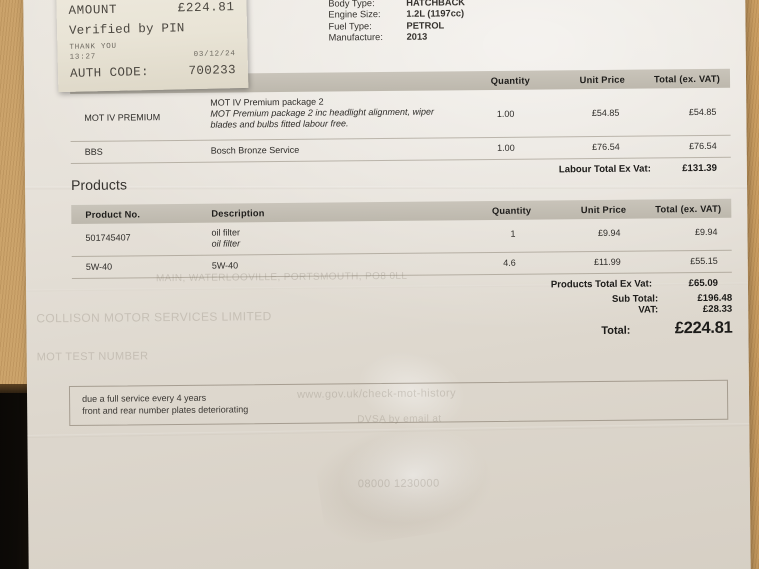 The image size is (759, 569). What do you see at coordinates (509, 262) in the screenshot?
I see `products-row-quantity: 4.6` at bounding box center [509, 262].